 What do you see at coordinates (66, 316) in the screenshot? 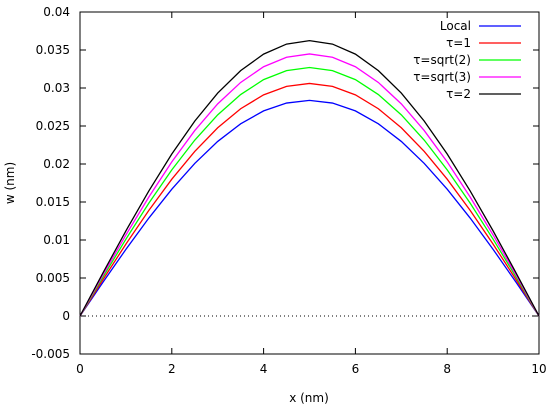
I see `y-tick-label: 0` at bounding box center [66, 316].